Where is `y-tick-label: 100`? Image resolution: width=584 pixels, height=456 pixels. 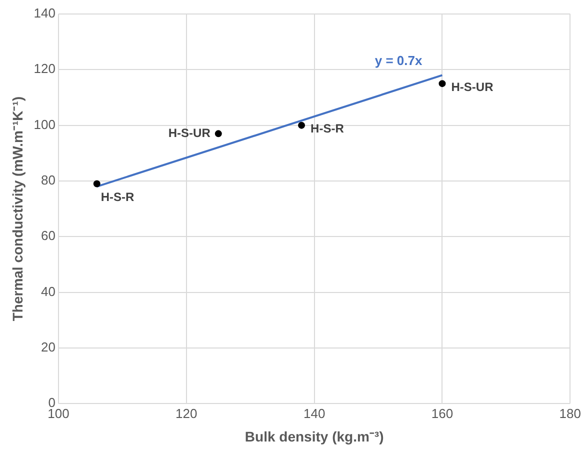
y-tick-label: 100 is located at coordinates (45, 124).